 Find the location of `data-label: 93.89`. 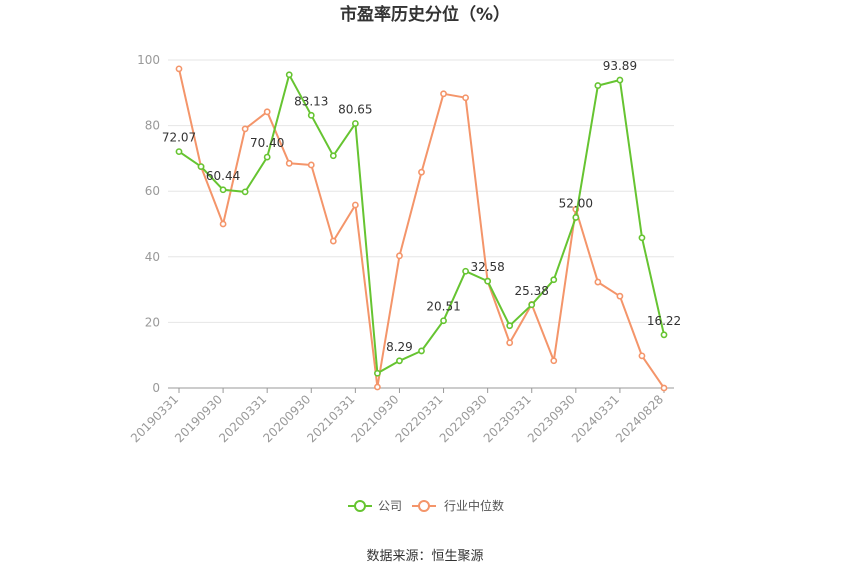

data-label: 93.89 is located at coordinates (620, 66).